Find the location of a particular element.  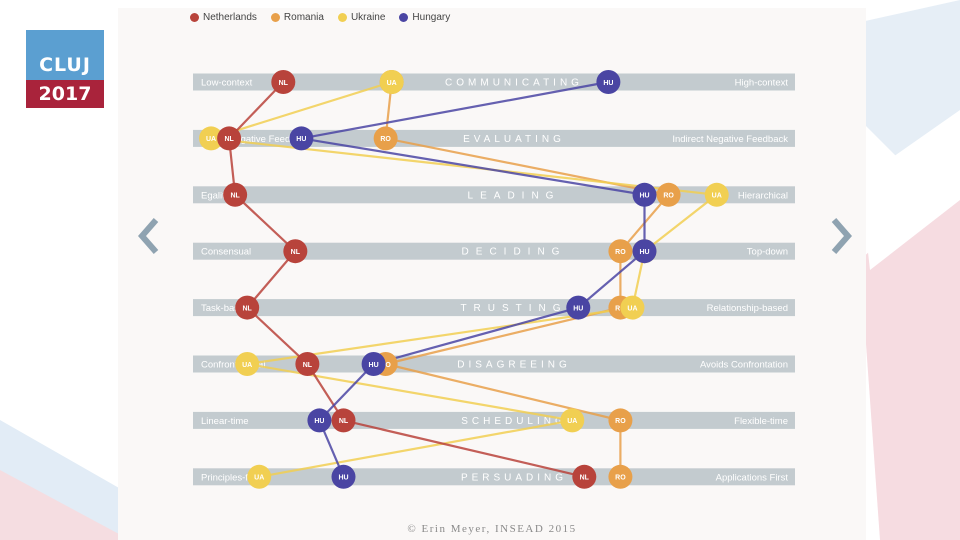

chart-legend: Netherlands Romania Ukraine Hungary is located at coordinates (320, 17).